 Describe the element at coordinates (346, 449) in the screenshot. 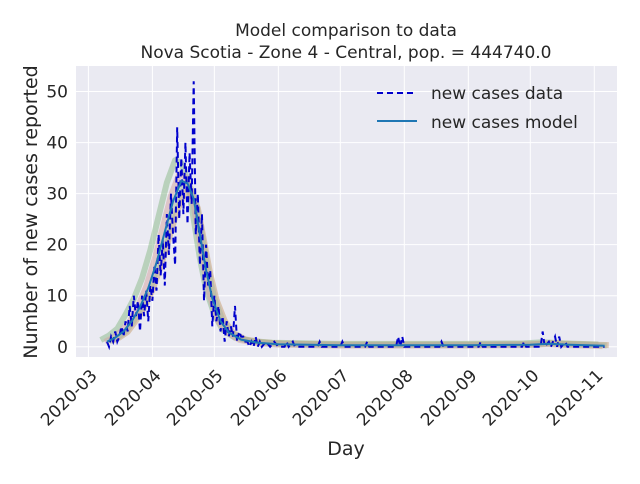

I see `x-axis-label: Day` at that location.